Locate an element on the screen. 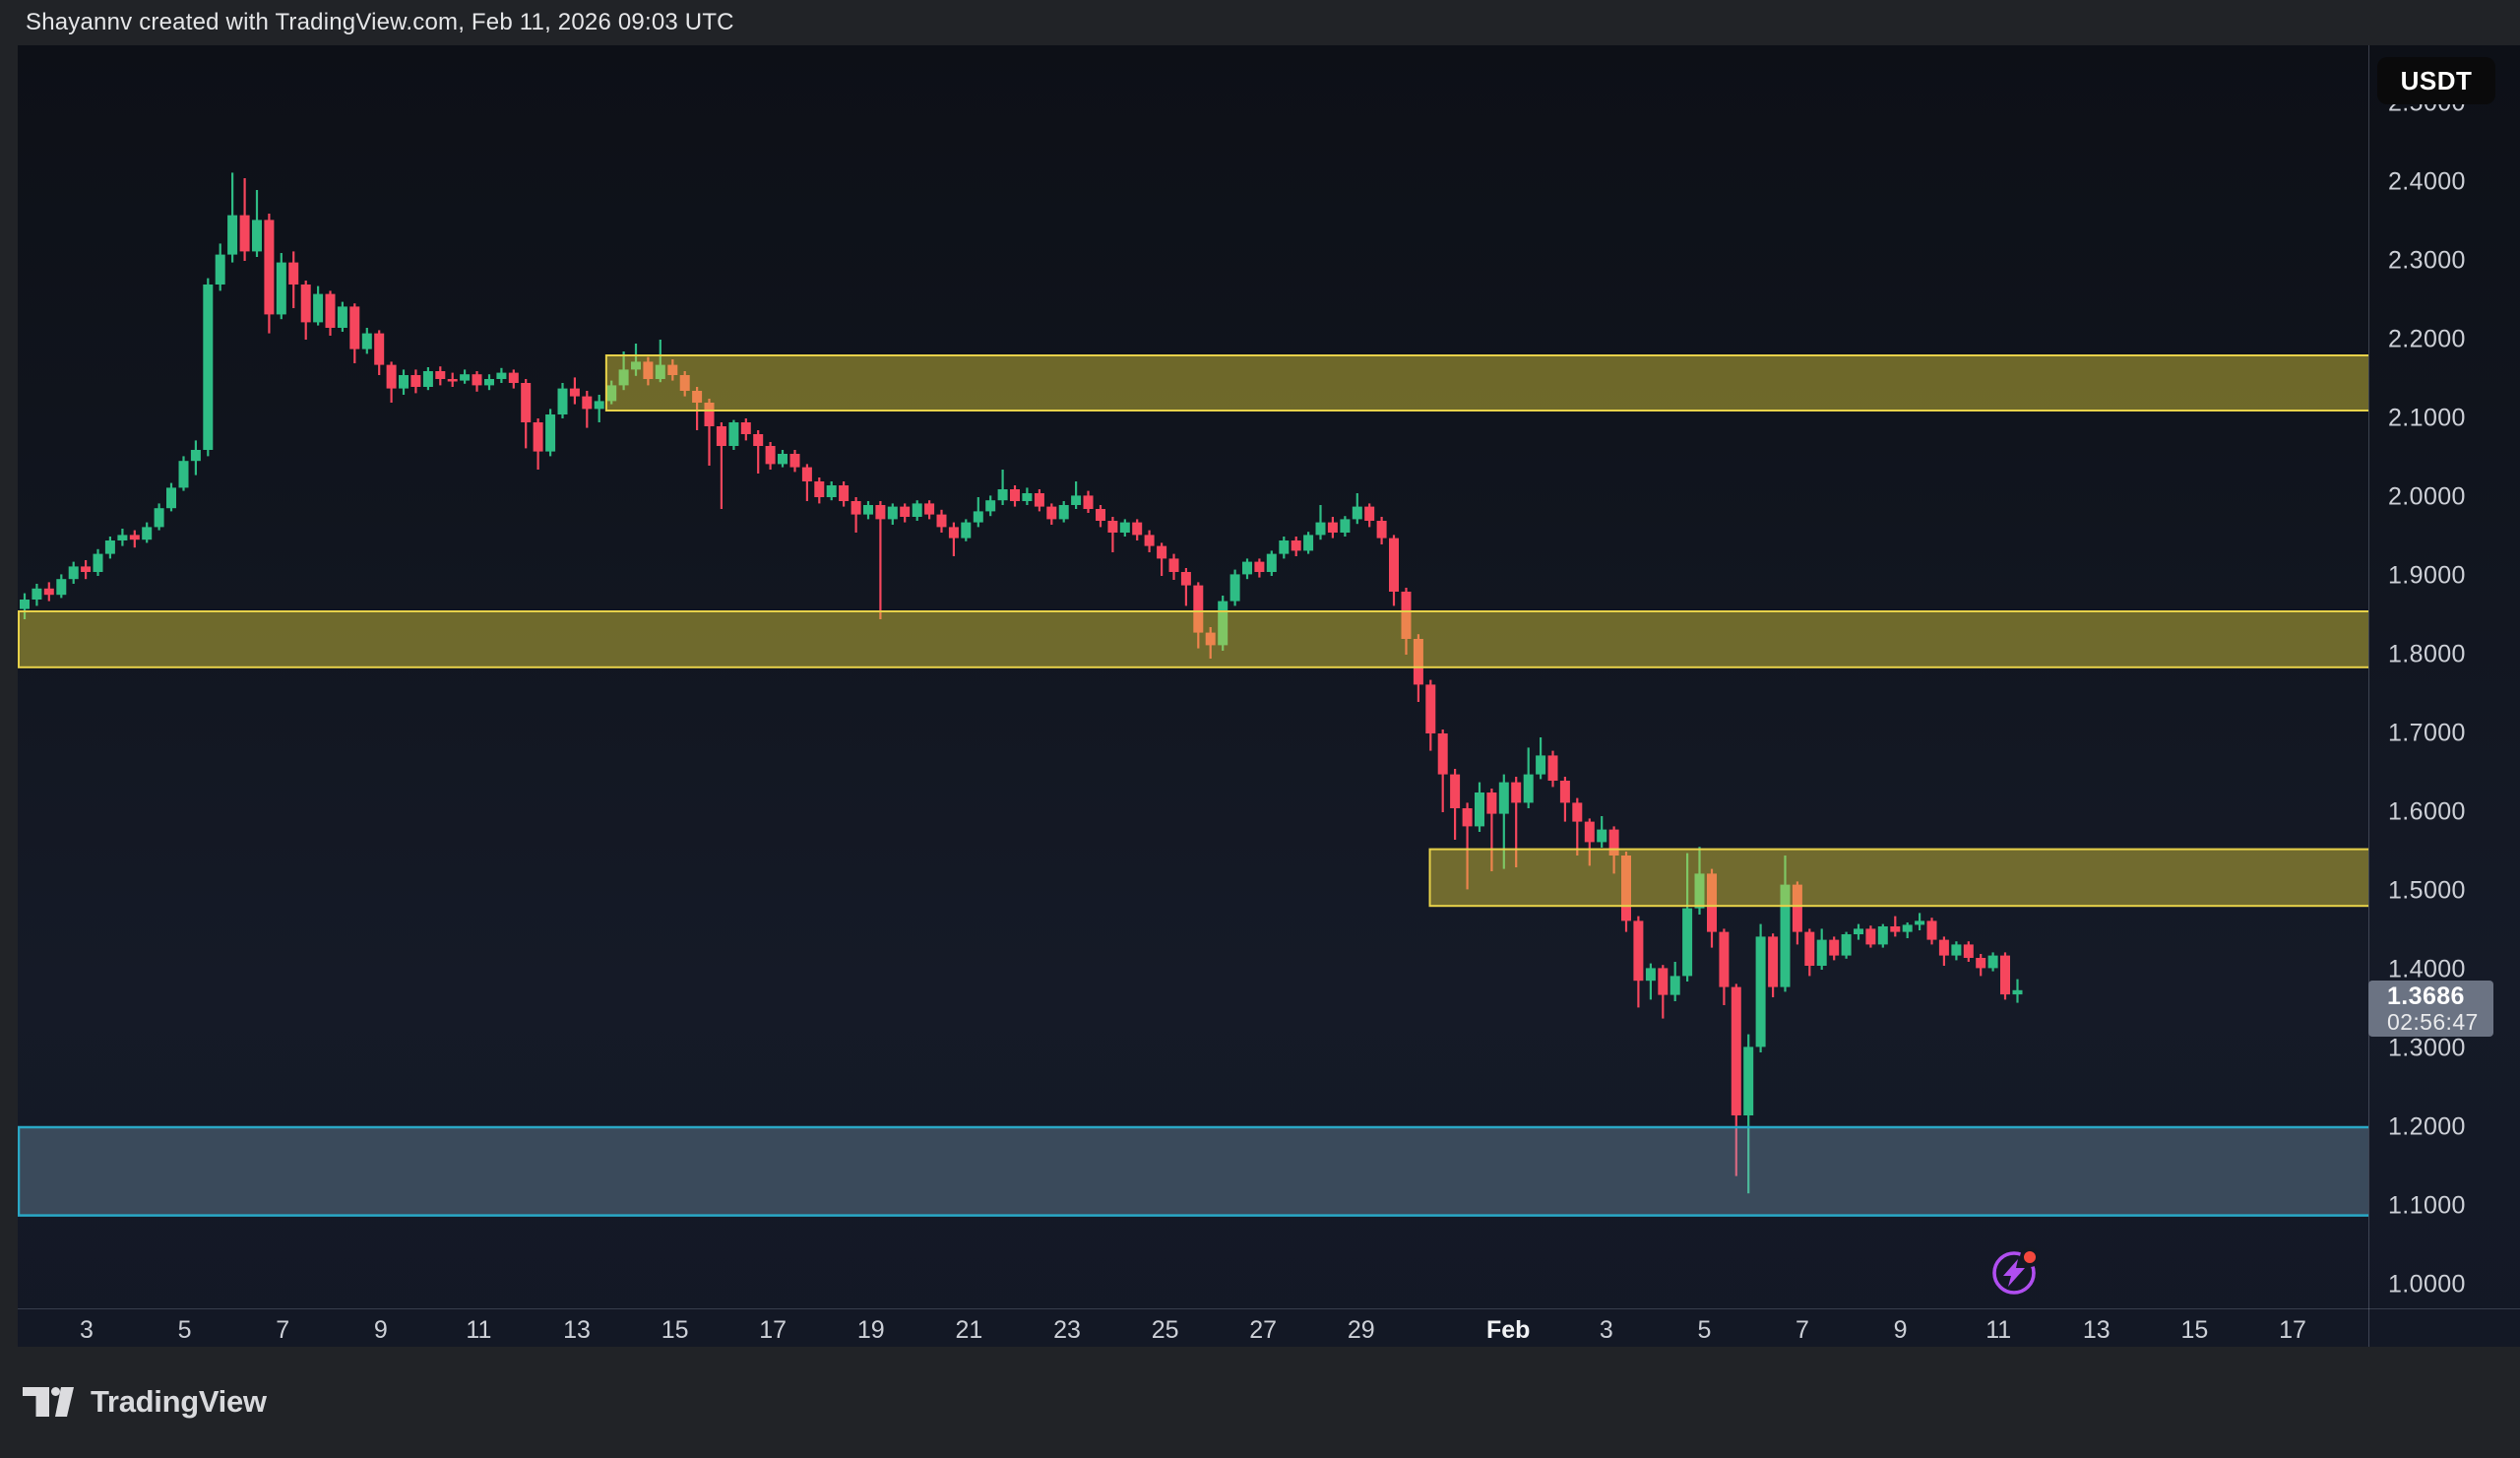 Image resolution: width=2520 pixels, height=1458 pixels. time-axis: 3 5 7 9 11 13 15 17 19 21 23 25 27 29 Feb 3 5 7 9 11 13 15 17 is located at coordinates (1269, 1328).